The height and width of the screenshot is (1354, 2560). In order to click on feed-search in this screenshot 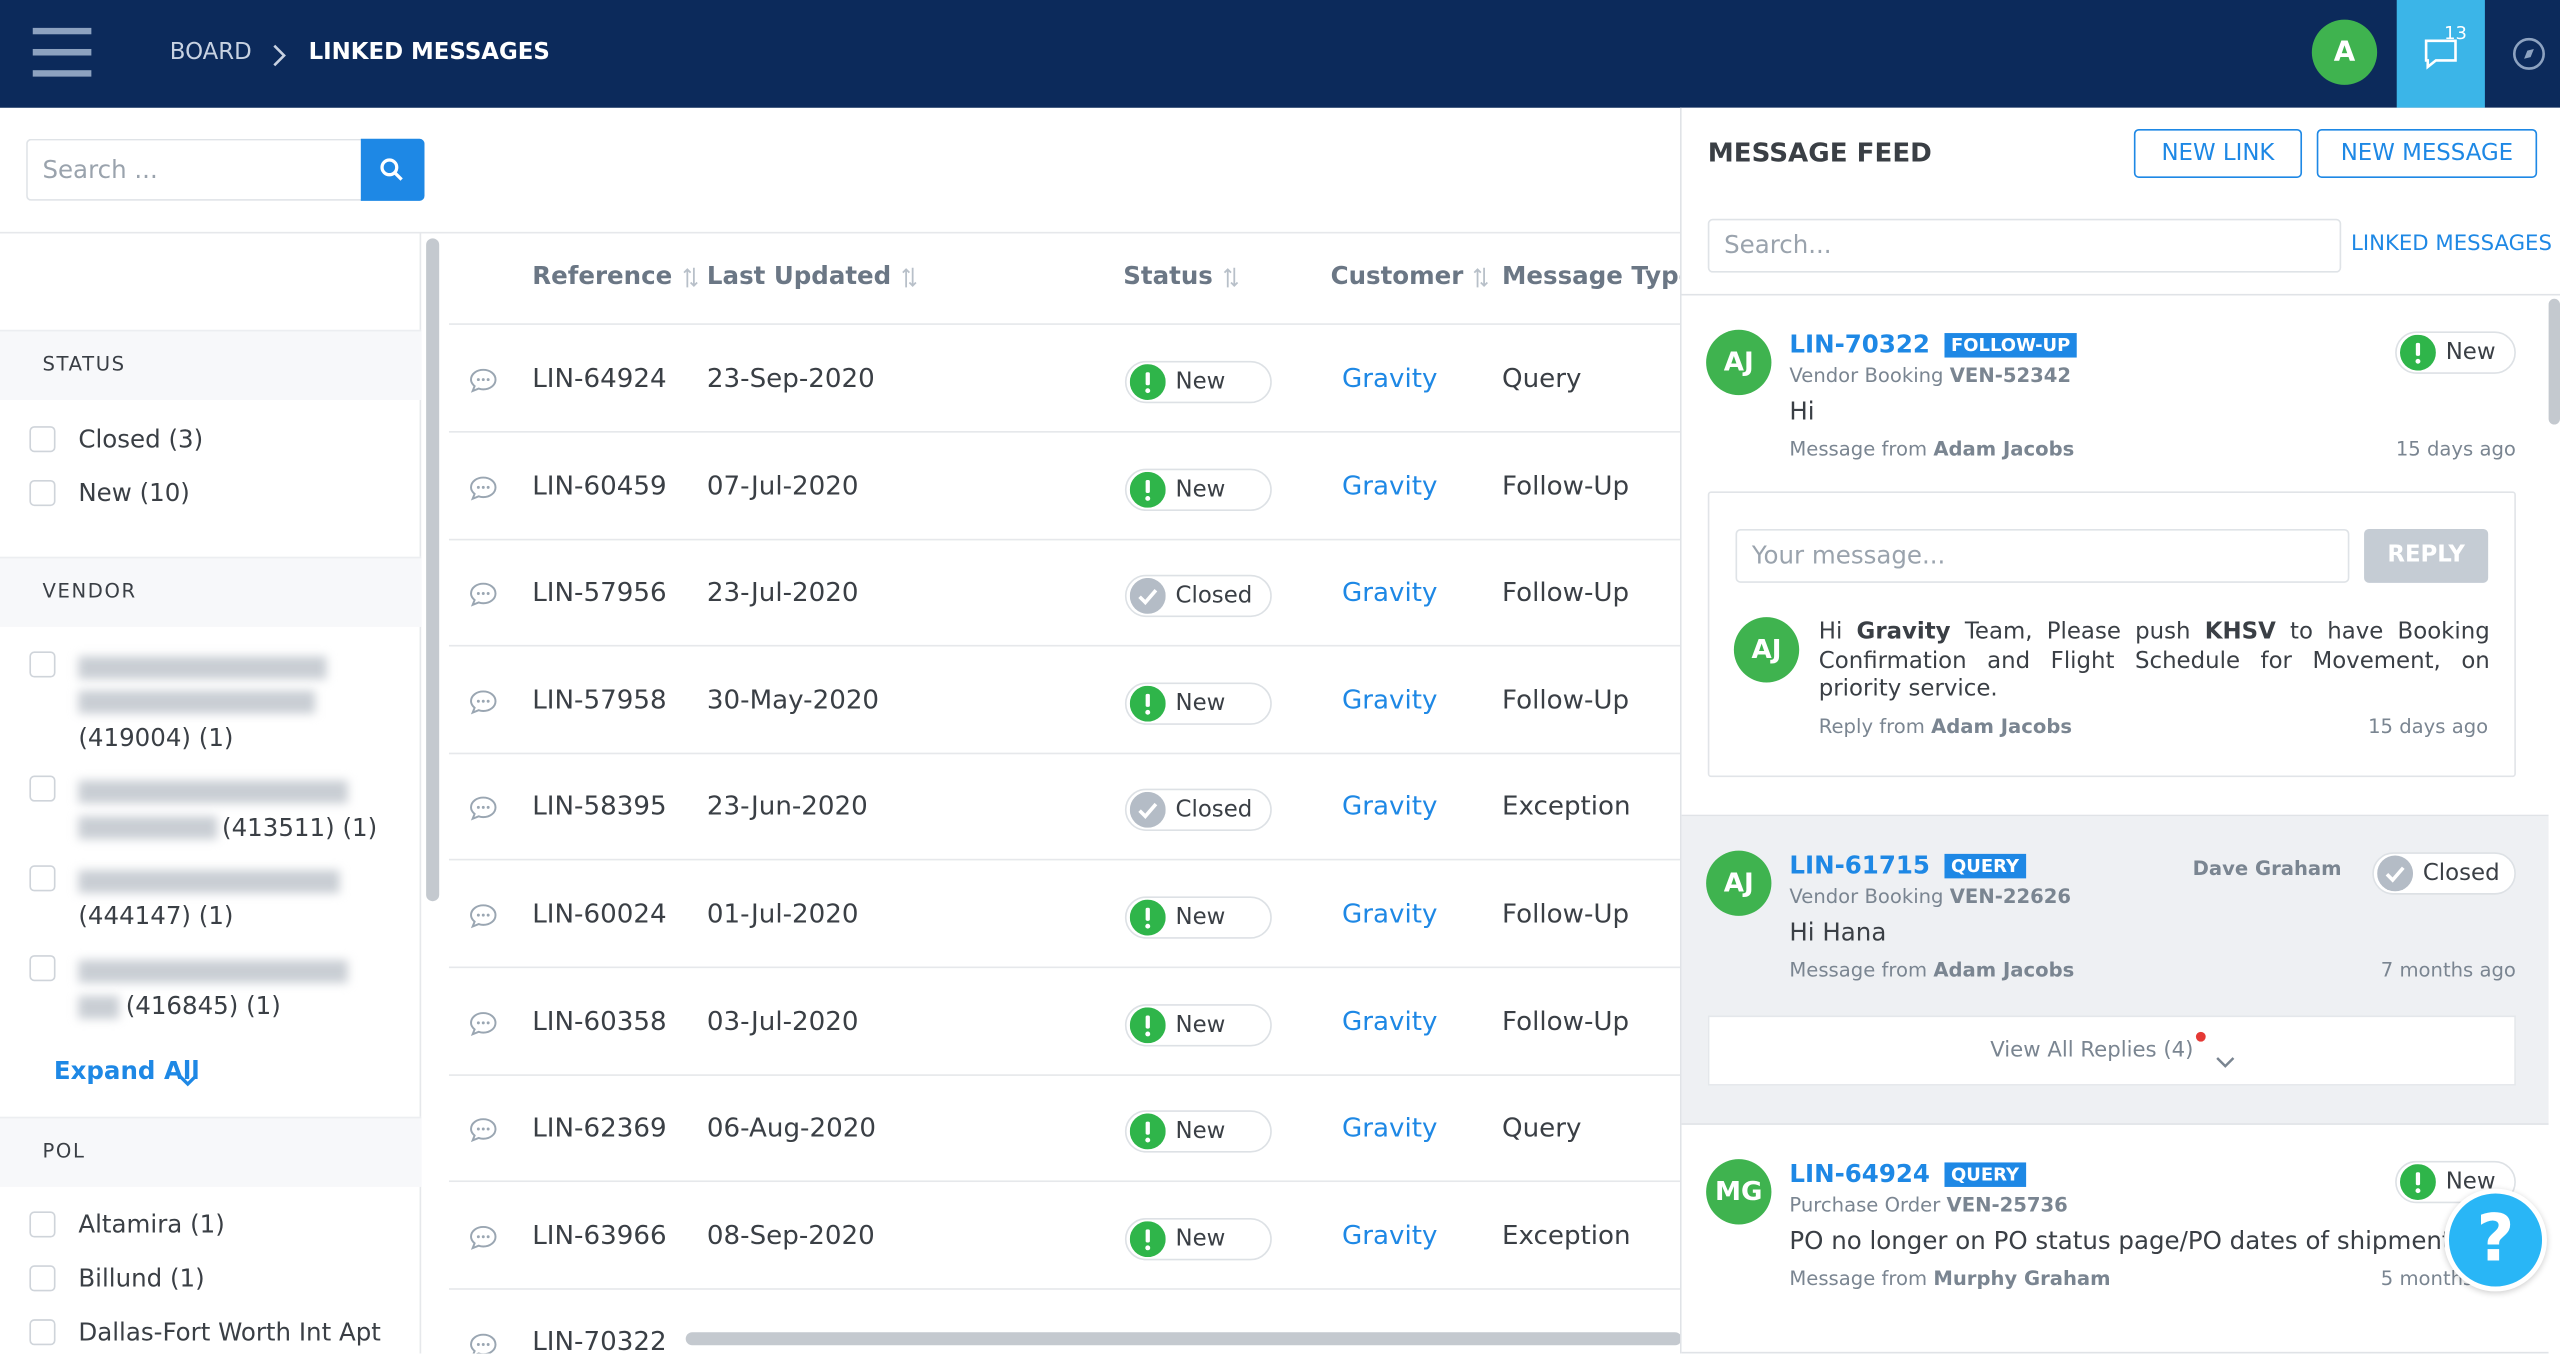, I will do `click(2024, 245)`.